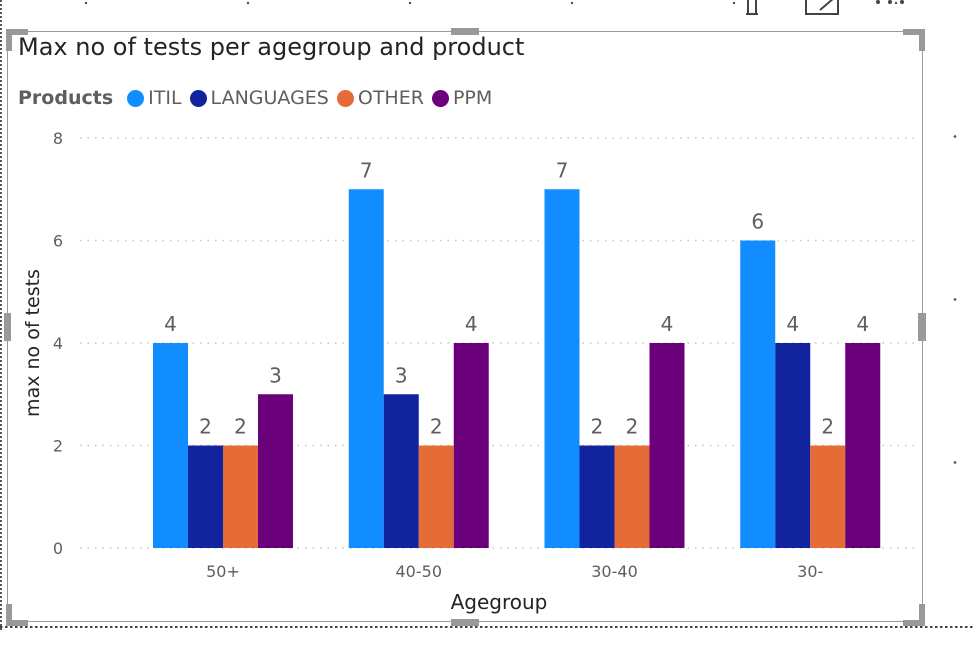 This screenshot has width=975, height=667. Describe the element at coordinates (269, 98) in the screenshot. I see `legend-label: LANGUAGES` at that location.